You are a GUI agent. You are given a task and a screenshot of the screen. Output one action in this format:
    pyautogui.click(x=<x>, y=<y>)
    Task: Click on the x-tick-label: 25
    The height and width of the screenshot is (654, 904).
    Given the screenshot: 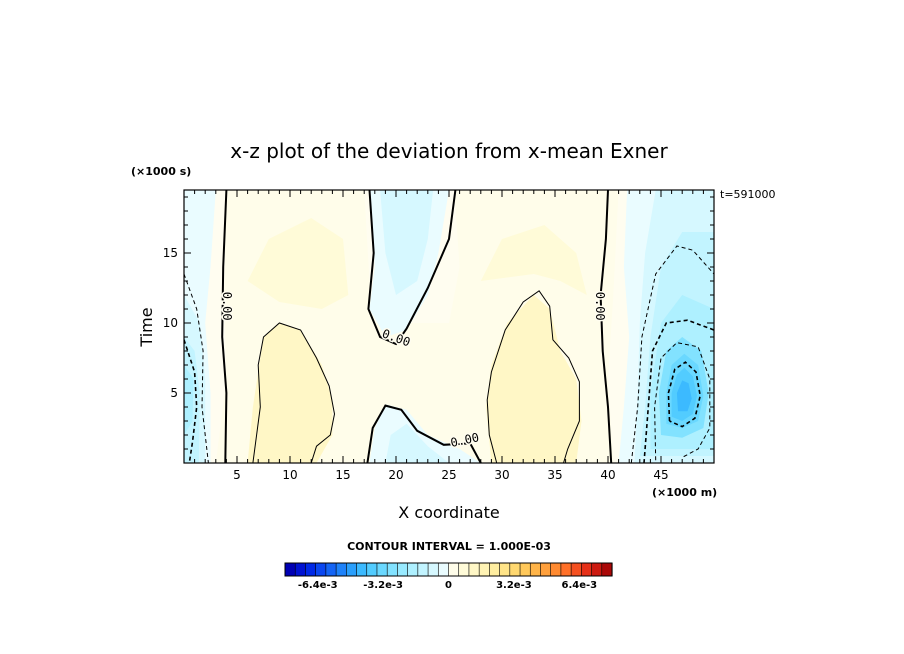 What is the action you would take?
    pyautogui.click(x=448, y=475)
    